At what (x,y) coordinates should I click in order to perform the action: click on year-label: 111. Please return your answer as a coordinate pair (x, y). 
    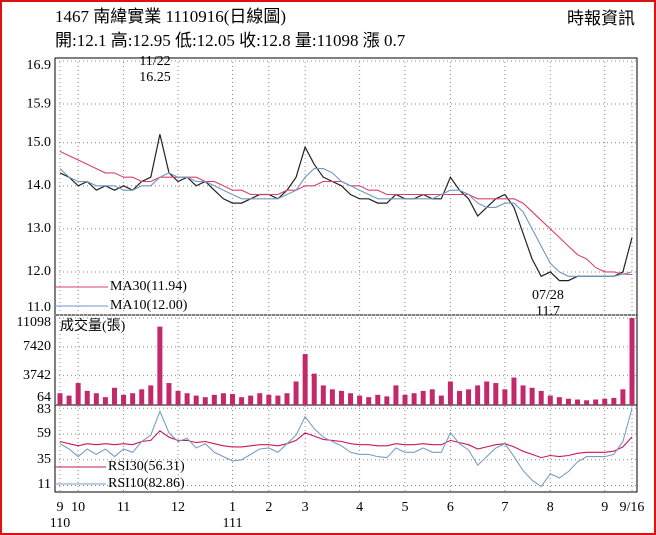
    Looking at the image, I should click on (233, 523).